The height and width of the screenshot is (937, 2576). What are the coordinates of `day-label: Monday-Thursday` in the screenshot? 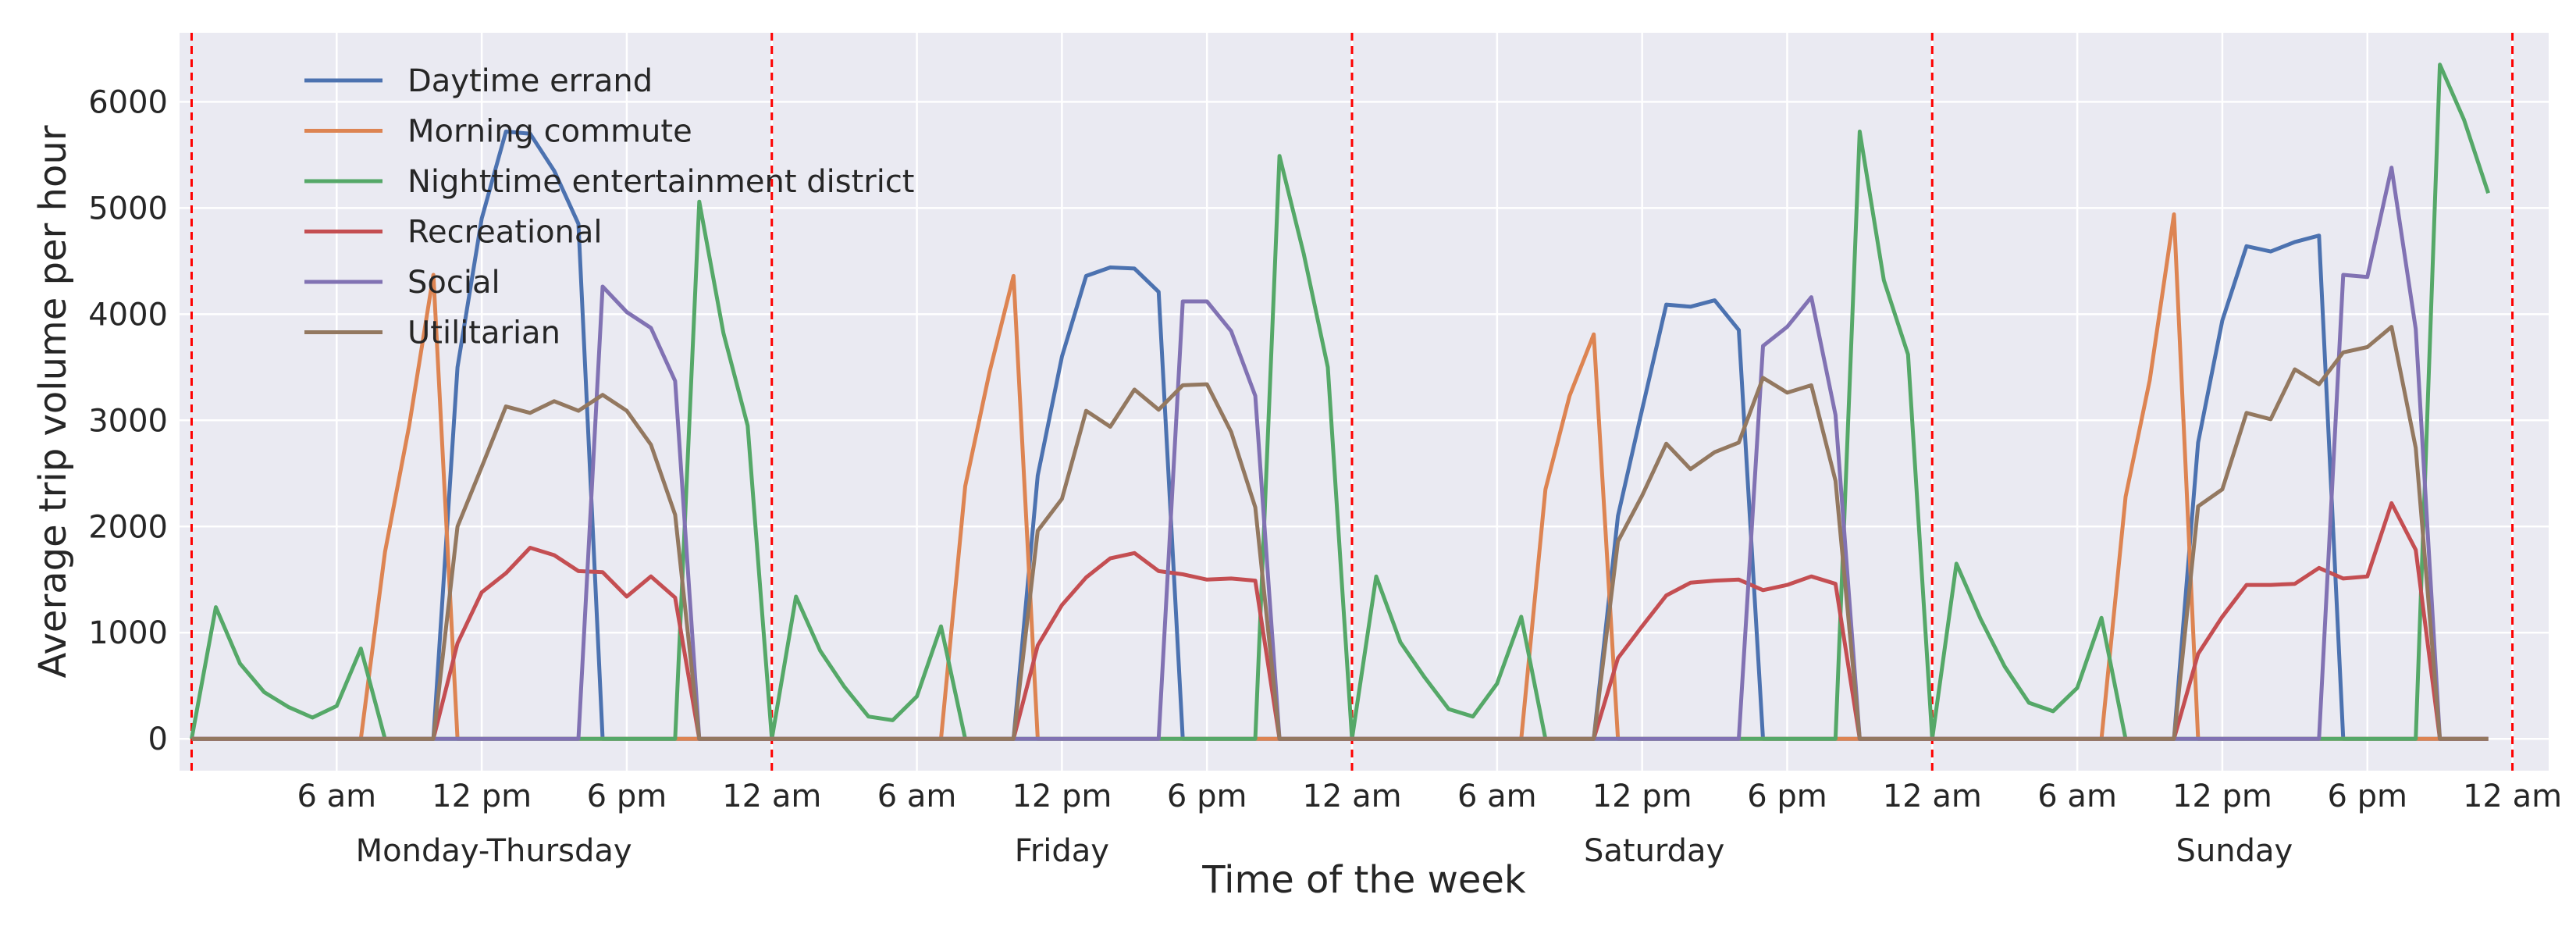 It's located at (494, 851).